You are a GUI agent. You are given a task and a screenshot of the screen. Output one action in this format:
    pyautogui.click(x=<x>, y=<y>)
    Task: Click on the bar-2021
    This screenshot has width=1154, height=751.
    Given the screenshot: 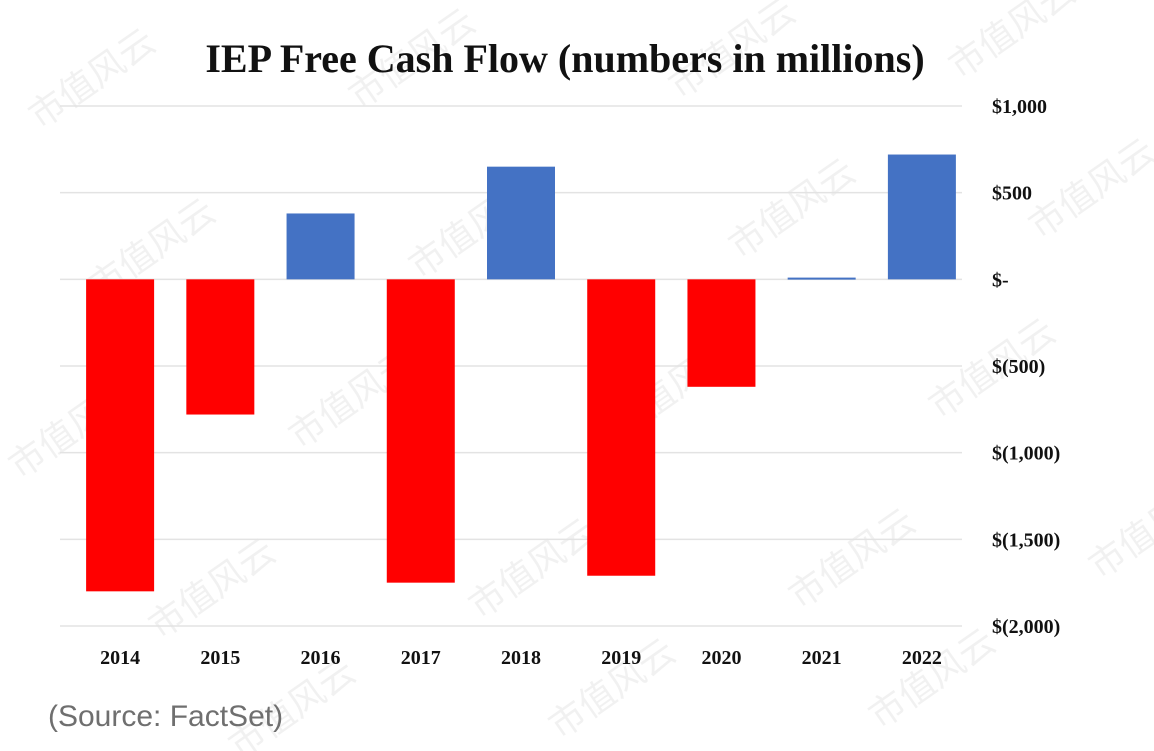 What is the action you would take?
    pyautogui.click(x=821, y=278)
    